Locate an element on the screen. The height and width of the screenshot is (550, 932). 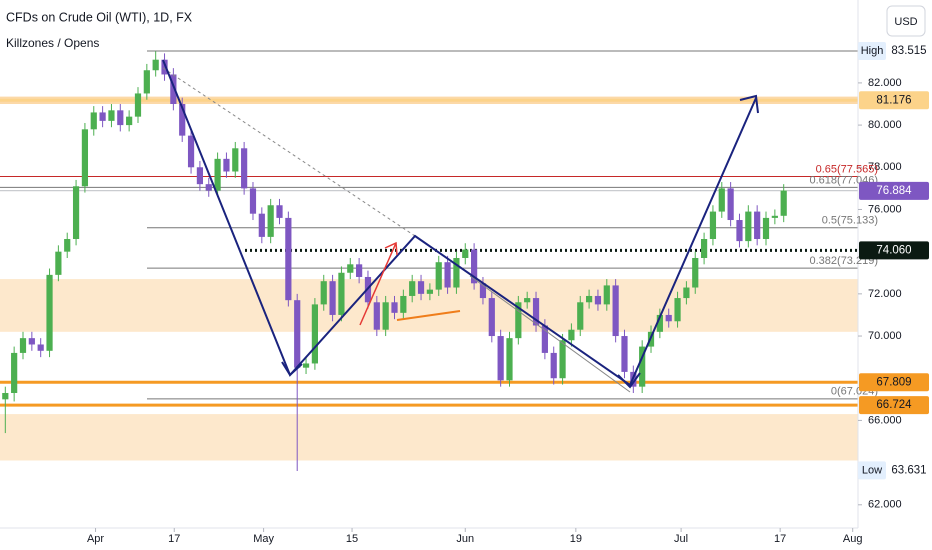
fib-label: 0.65(77.565) is located at coordinates (847, 169).